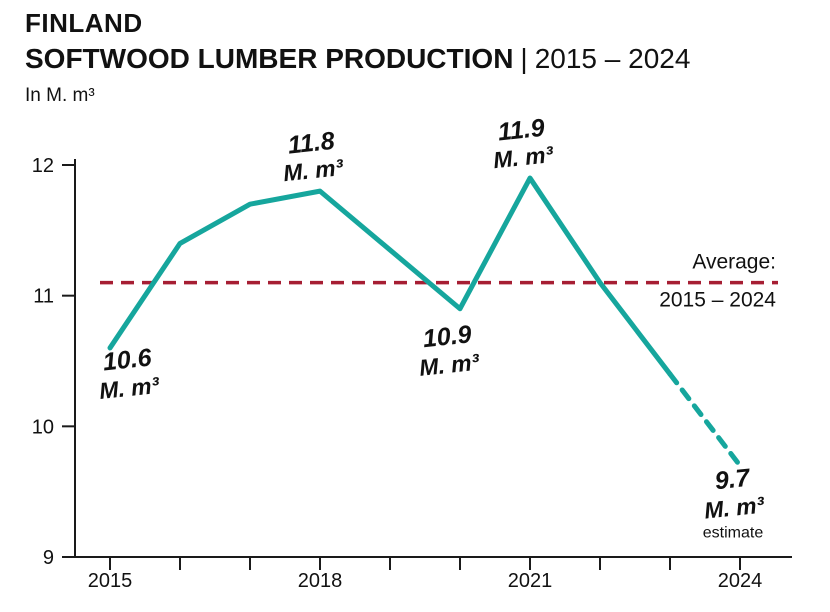 This screenshot has width=830, height=612. What do you see at coordinates (43, 427) in the screenshot?
I see `y-tick-label: 10` at bounding box center [43, 427].